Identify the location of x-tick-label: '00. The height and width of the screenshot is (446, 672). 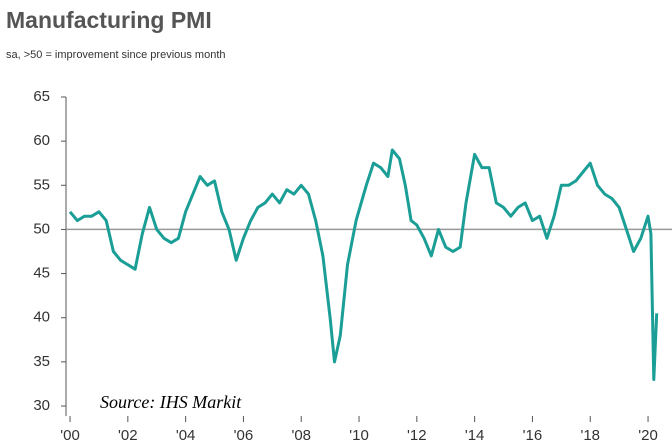
(70, 435).